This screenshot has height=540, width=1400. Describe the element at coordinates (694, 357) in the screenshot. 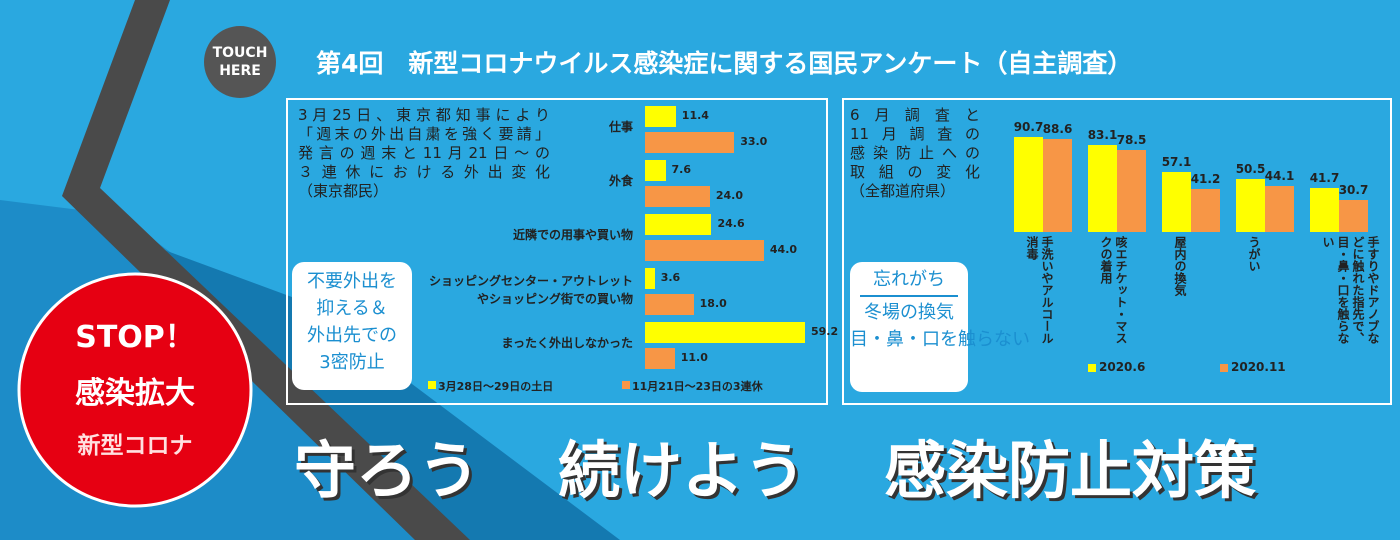

I see `value-label: 11.0` at that location.